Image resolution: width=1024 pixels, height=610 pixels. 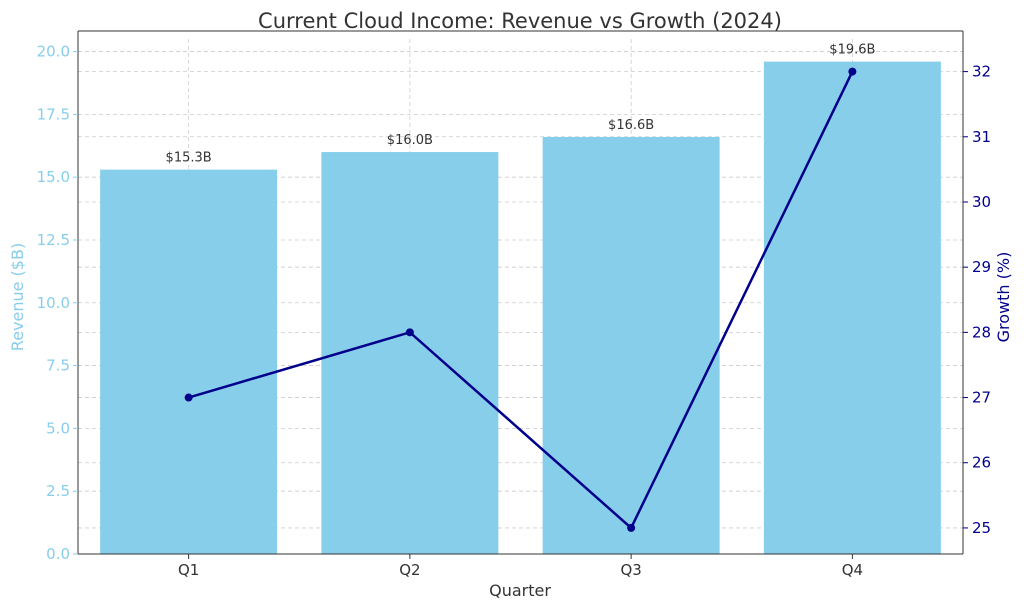 I want to click on y-tick-label: 17.5, so click(x=53, y=114).